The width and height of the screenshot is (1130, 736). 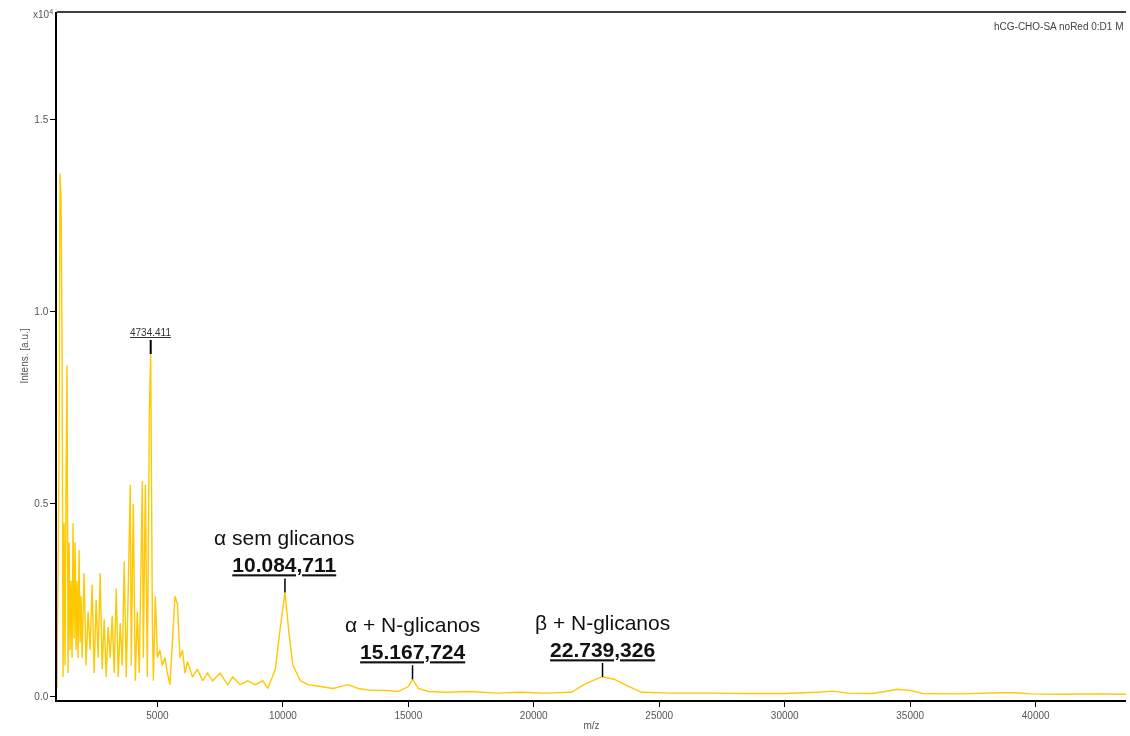 I want to click on x-tick-label: 10000, so click(x=283, y=715).